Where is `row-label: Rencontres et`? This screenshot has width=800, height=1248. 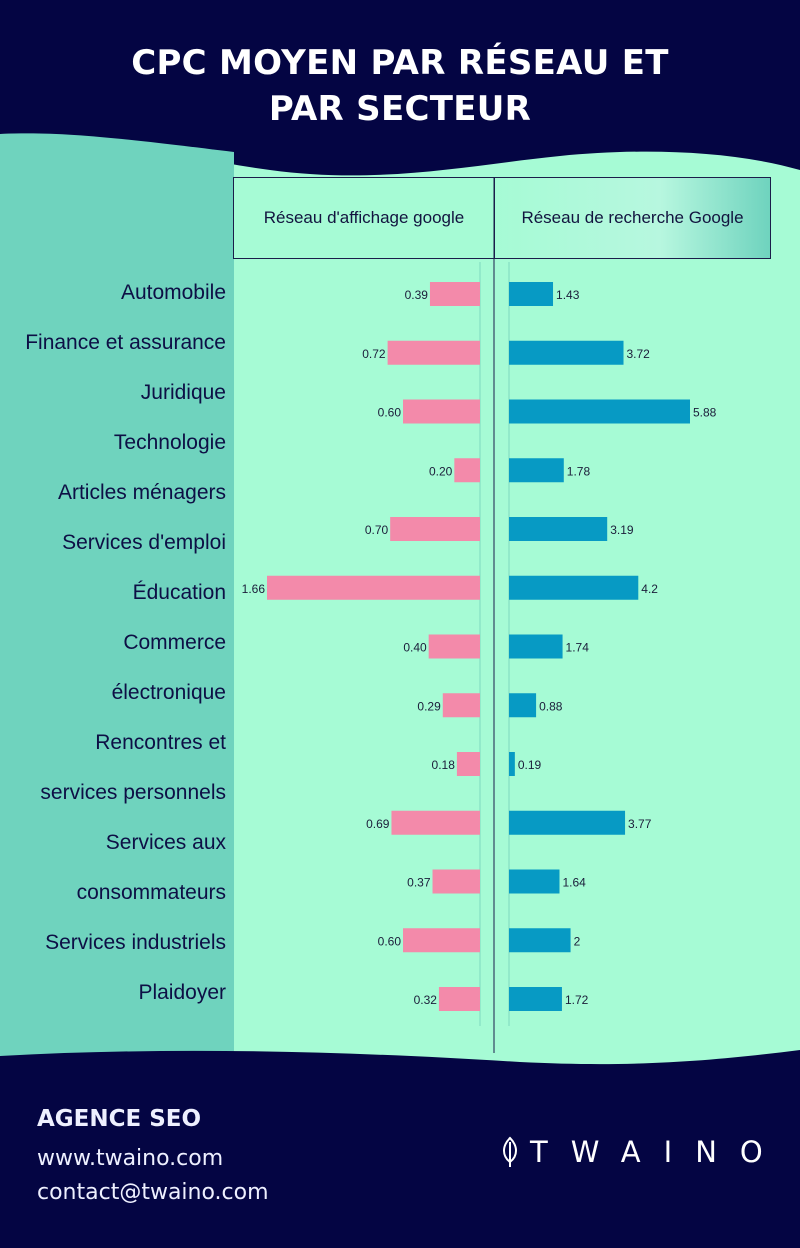
row-label: Rencontres et is located at coordinates (160, 742).